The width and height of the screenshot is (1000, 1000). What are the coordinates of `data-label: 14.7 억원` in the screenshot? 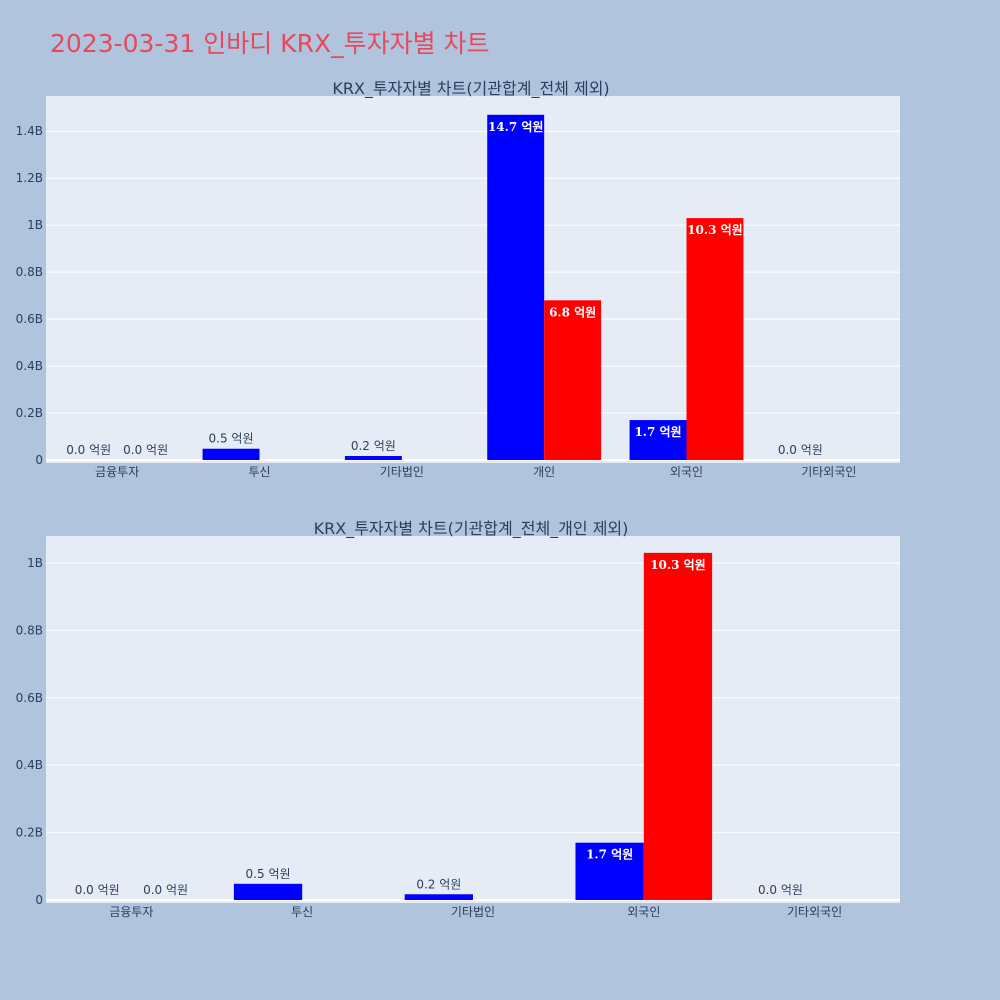 It's located at (516, 127).